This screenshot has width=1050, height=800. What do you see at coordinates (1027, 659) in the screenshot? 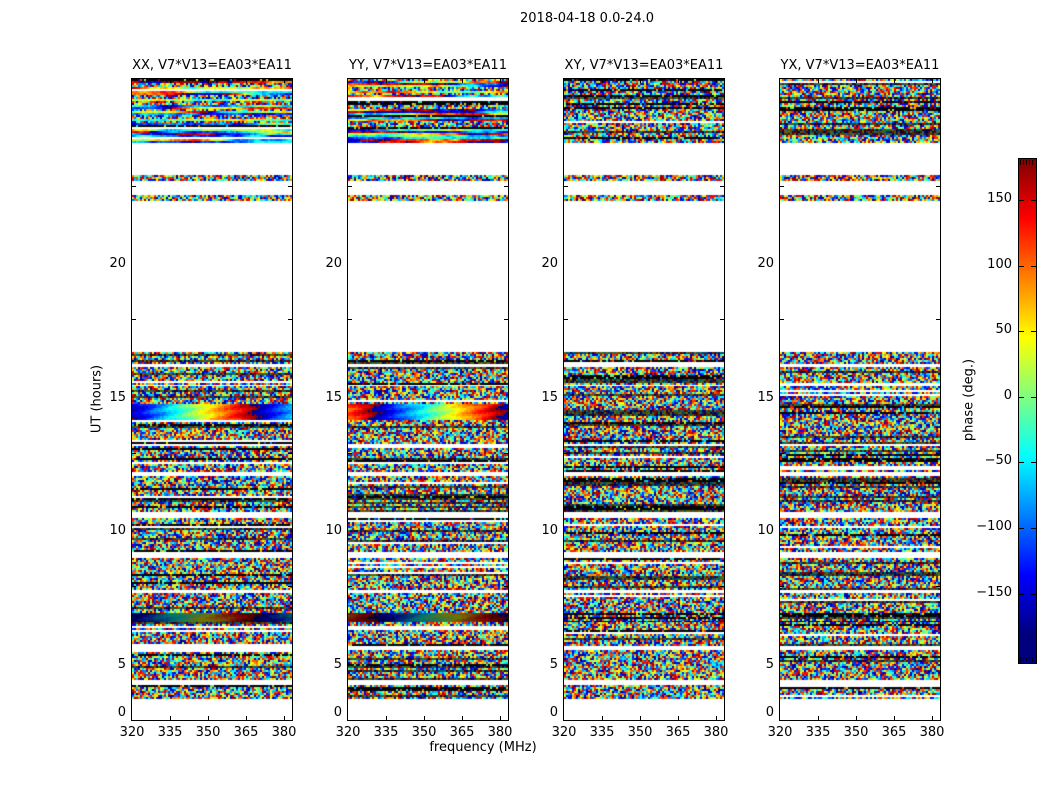
I see `colorbar-bottom-hatch` at bounding box center [1027, 659].